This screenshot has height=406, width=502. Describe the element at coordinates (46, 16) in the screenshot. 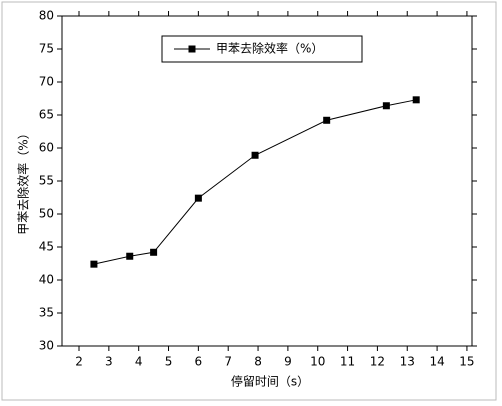

I see `y-tick-label: 80` at that location.